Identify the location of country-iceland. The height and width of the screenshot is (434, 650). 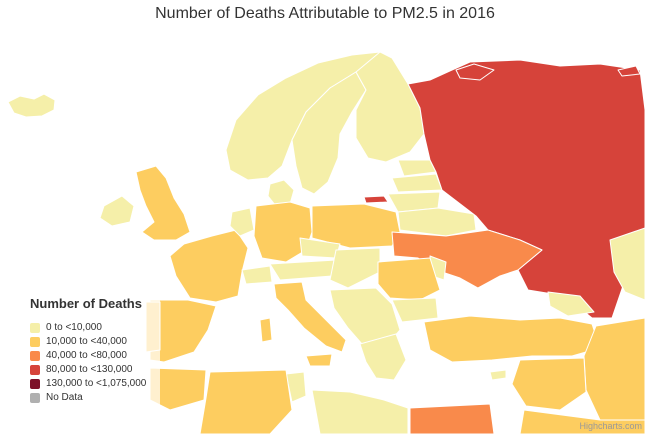
(31, 105).